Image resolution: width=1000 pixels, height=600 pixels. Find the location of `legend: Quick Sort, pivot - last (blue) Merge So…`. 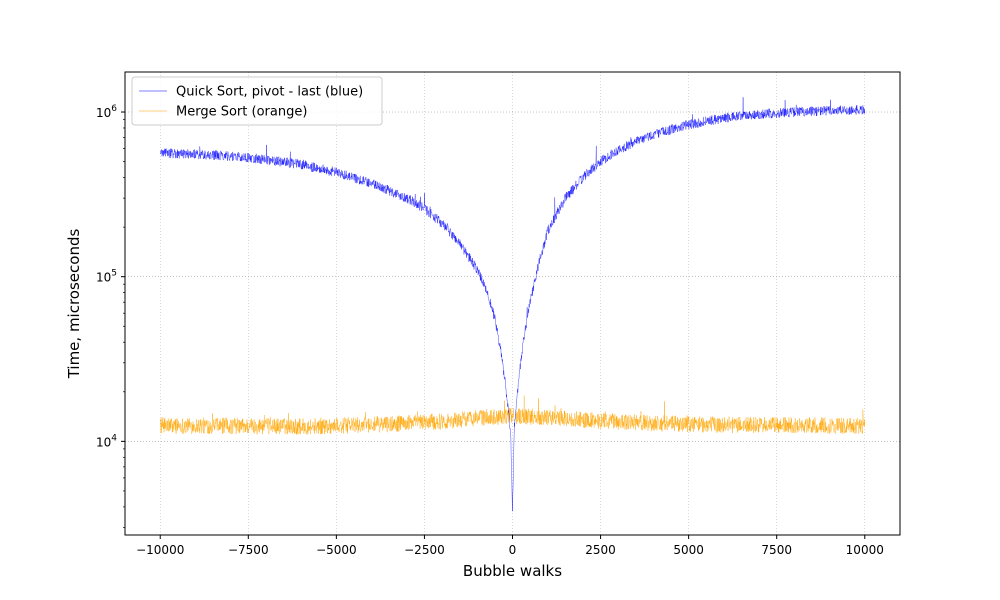

legend: Quick Sort, pivot - last (blue) Merge So… is located at coordinates (257, 101).